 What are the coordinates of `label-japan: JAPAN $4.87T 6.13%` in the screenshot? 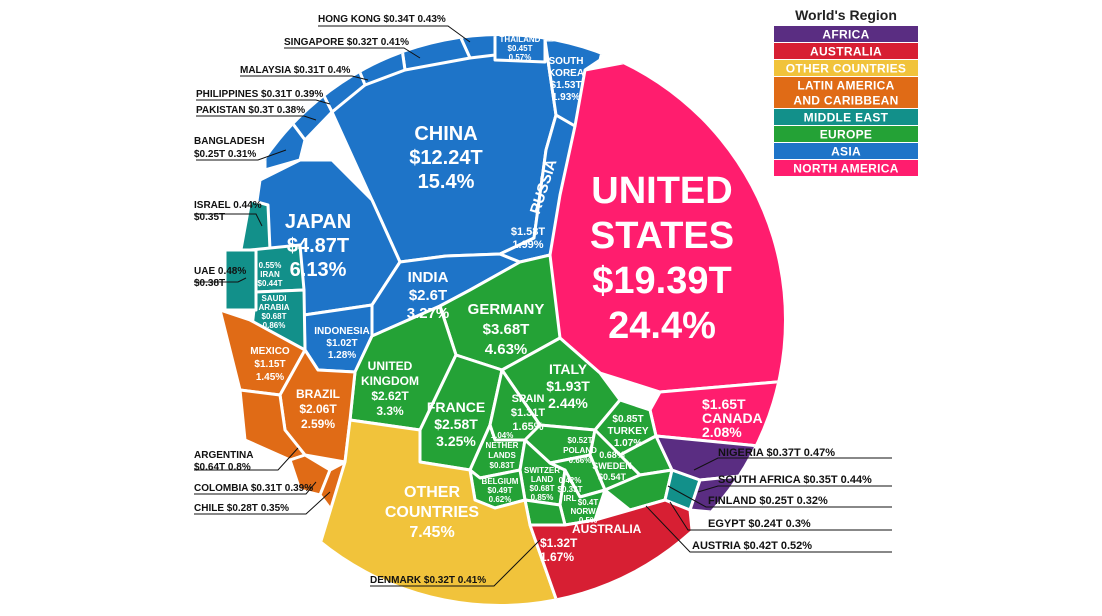 It's located at (318, 246).